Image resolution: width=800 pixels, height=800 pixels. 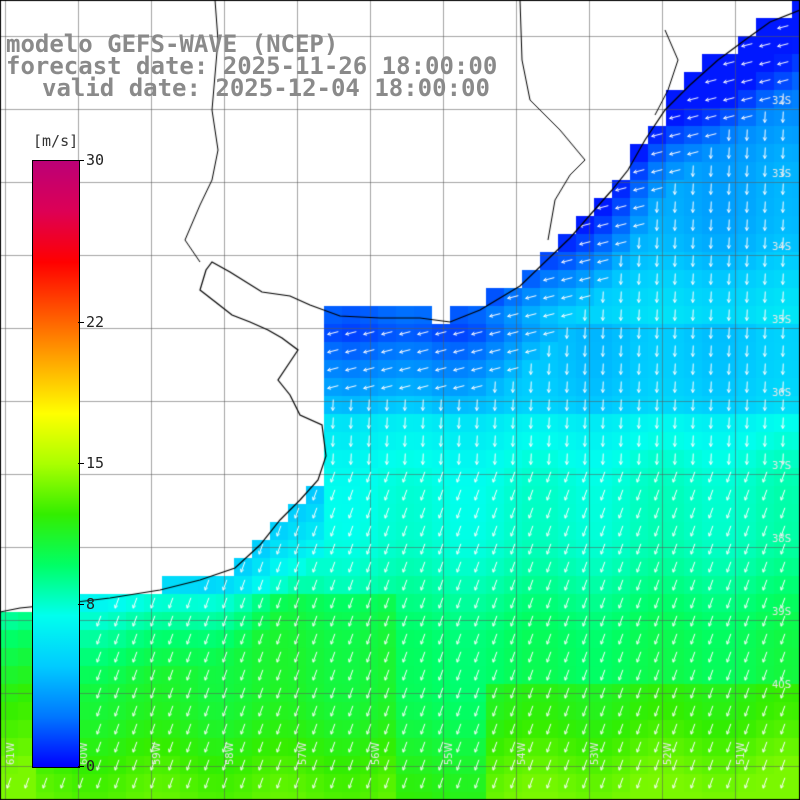 I want to click on forecast-date: forecast date: 2025-11-26 18:00:00, so click(x=252, y=66).